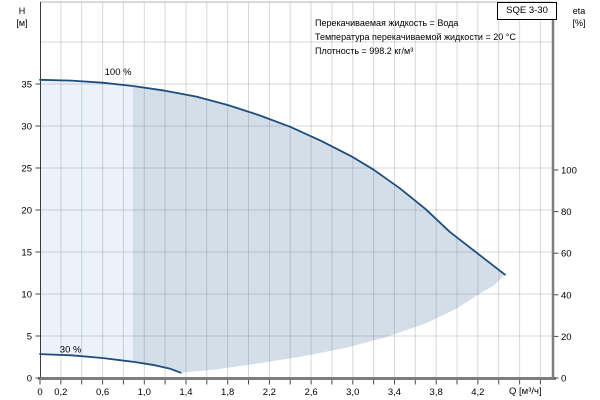 The height and width of the screenshot is (400, 600). Describe the element at coordinates (579, 23) in the screenshot. I see `y-axis-unit-right: [%]` at that location.